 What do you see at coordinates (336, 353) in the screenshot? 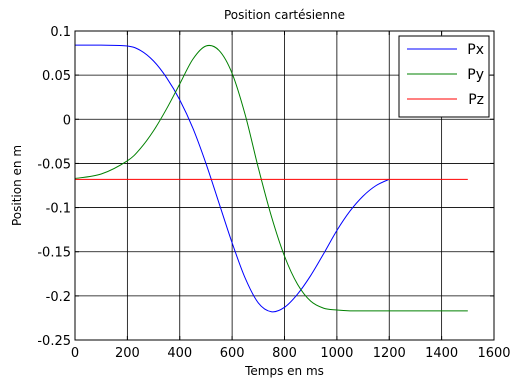
I see `x-tick-label: 1000` at bounding box center [336, 353].